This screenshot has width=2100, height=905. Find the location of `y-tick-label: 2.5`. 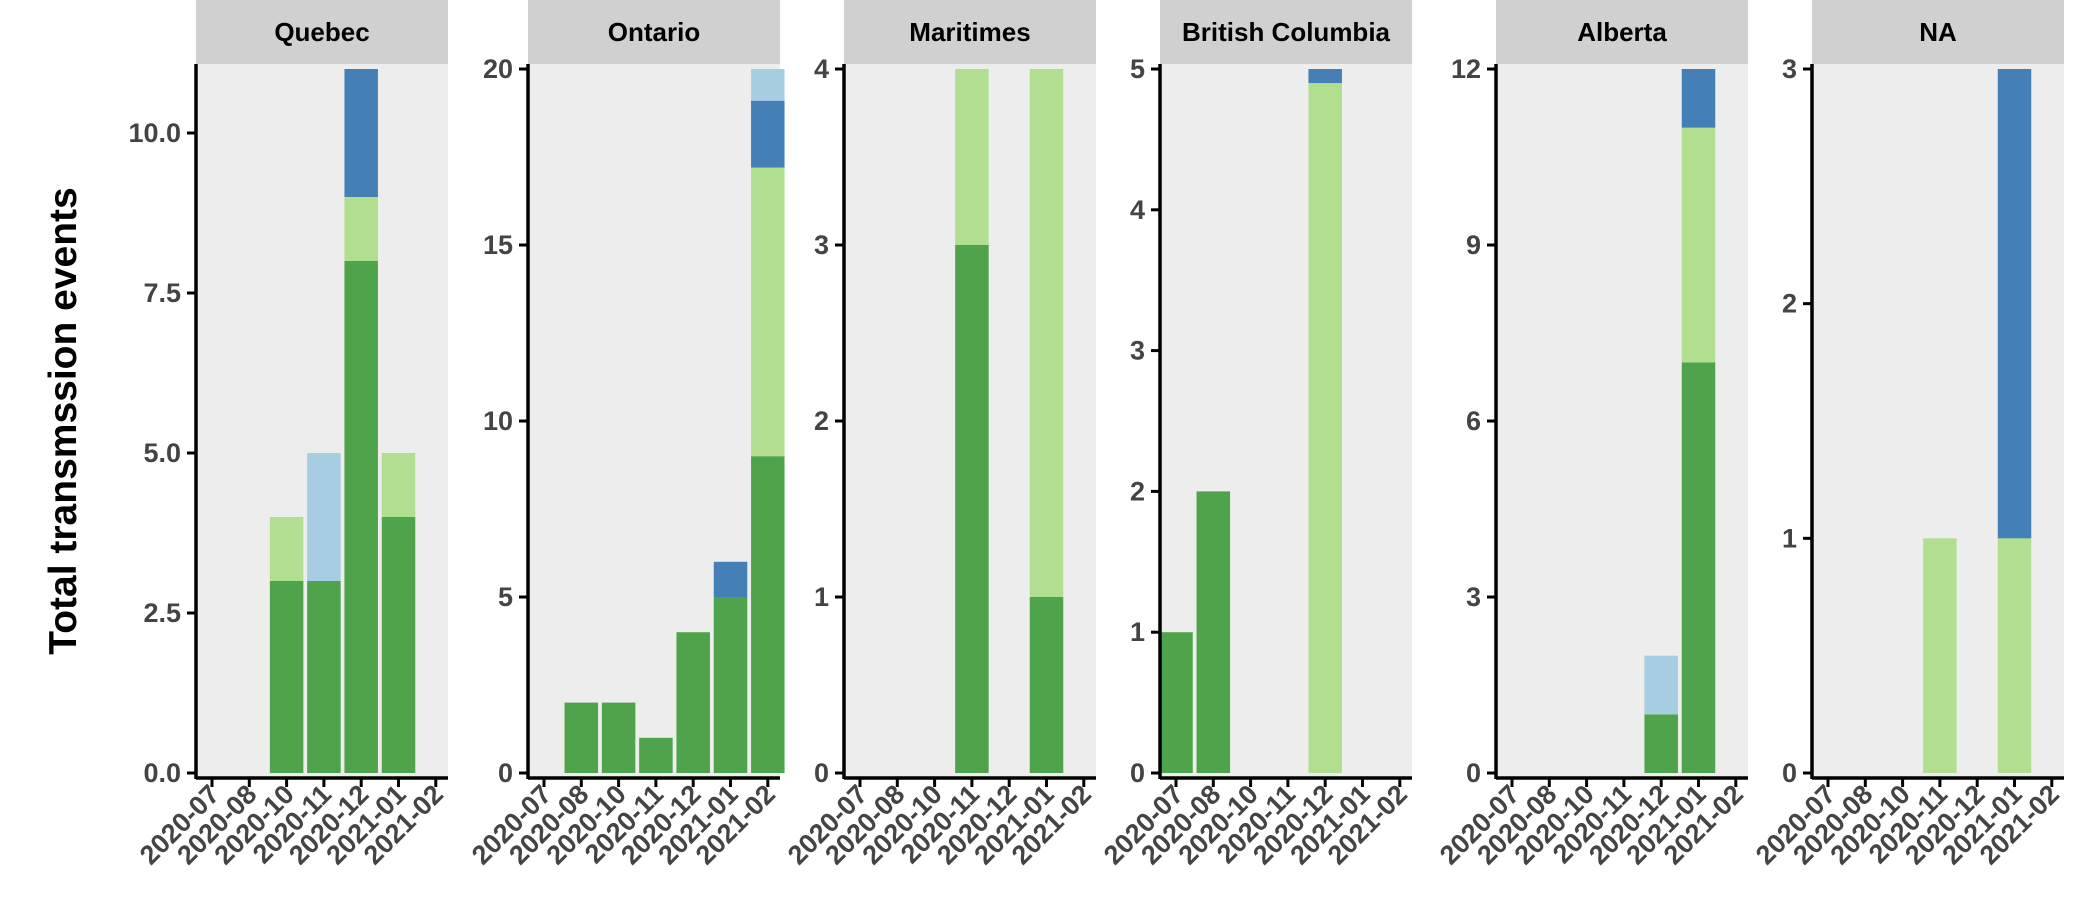

y-tick-label: 2.5 is located at coordinates (162, 613).